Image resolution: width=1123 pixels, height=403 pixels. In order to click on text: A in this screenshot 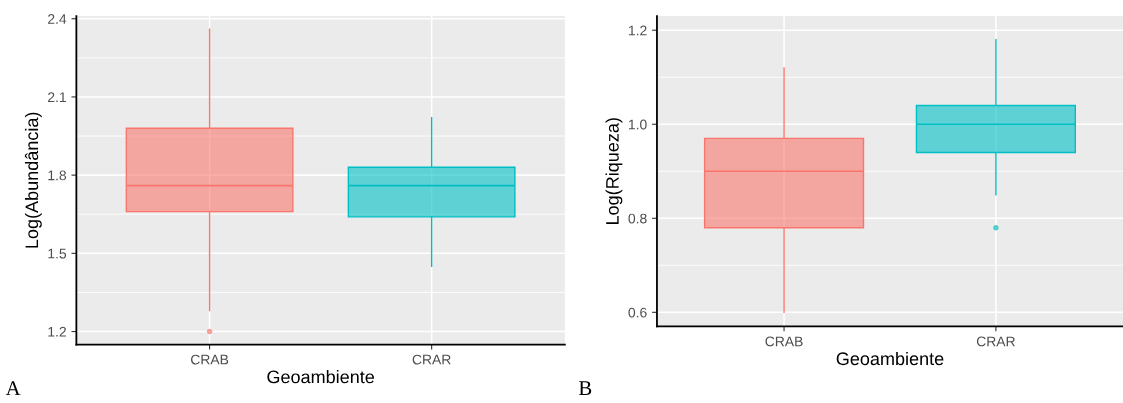, I will do `click(13, 388)`.